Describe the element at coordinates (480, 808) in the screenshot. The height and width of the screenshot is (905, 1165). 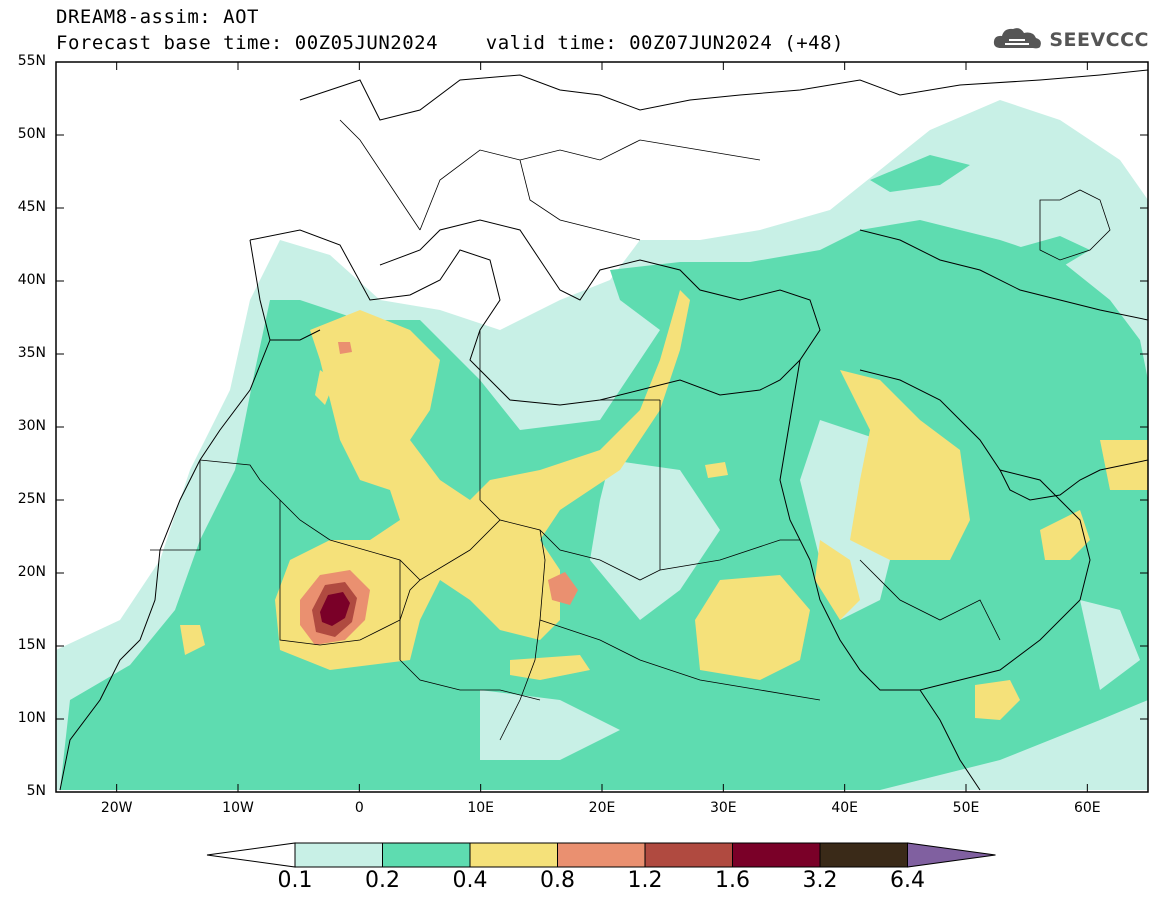
I see `lon-label-10e: 10E` at that location.